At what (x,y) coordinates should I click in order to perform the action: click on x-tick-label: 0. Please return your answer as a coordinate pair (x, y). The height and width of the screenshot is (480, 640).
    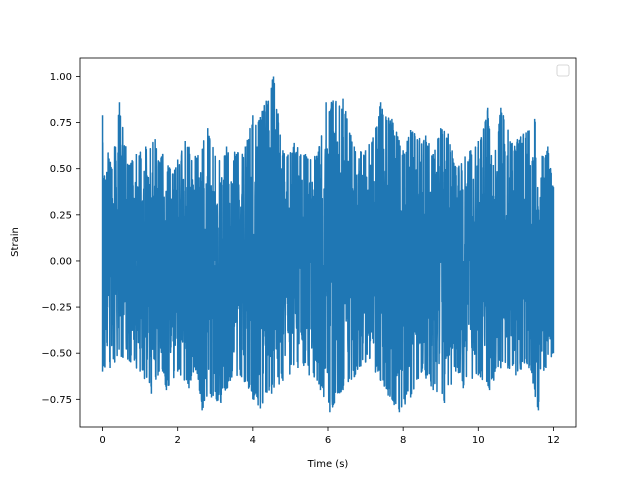
    Looking at the image, I should click on (102, 440).